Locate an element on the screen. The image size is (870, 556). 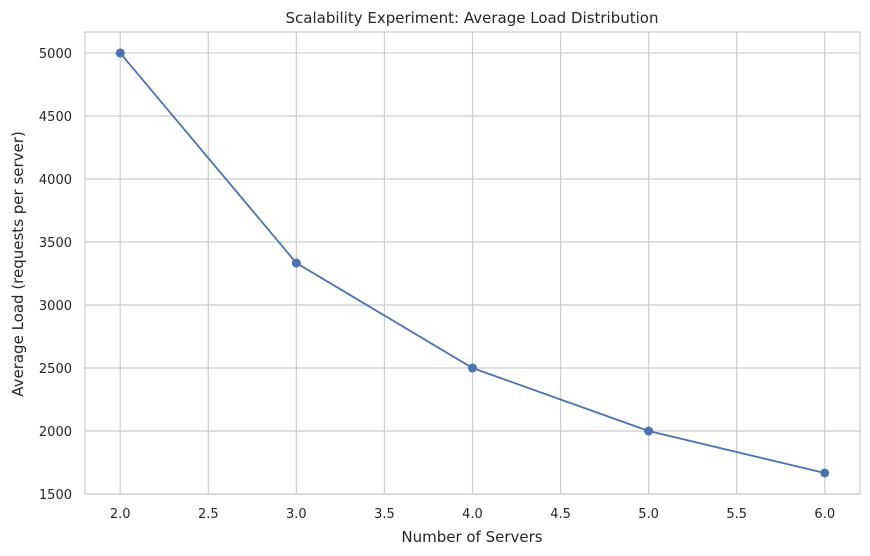
y-tick-label: 3000 is located at coordinates (55, 306).